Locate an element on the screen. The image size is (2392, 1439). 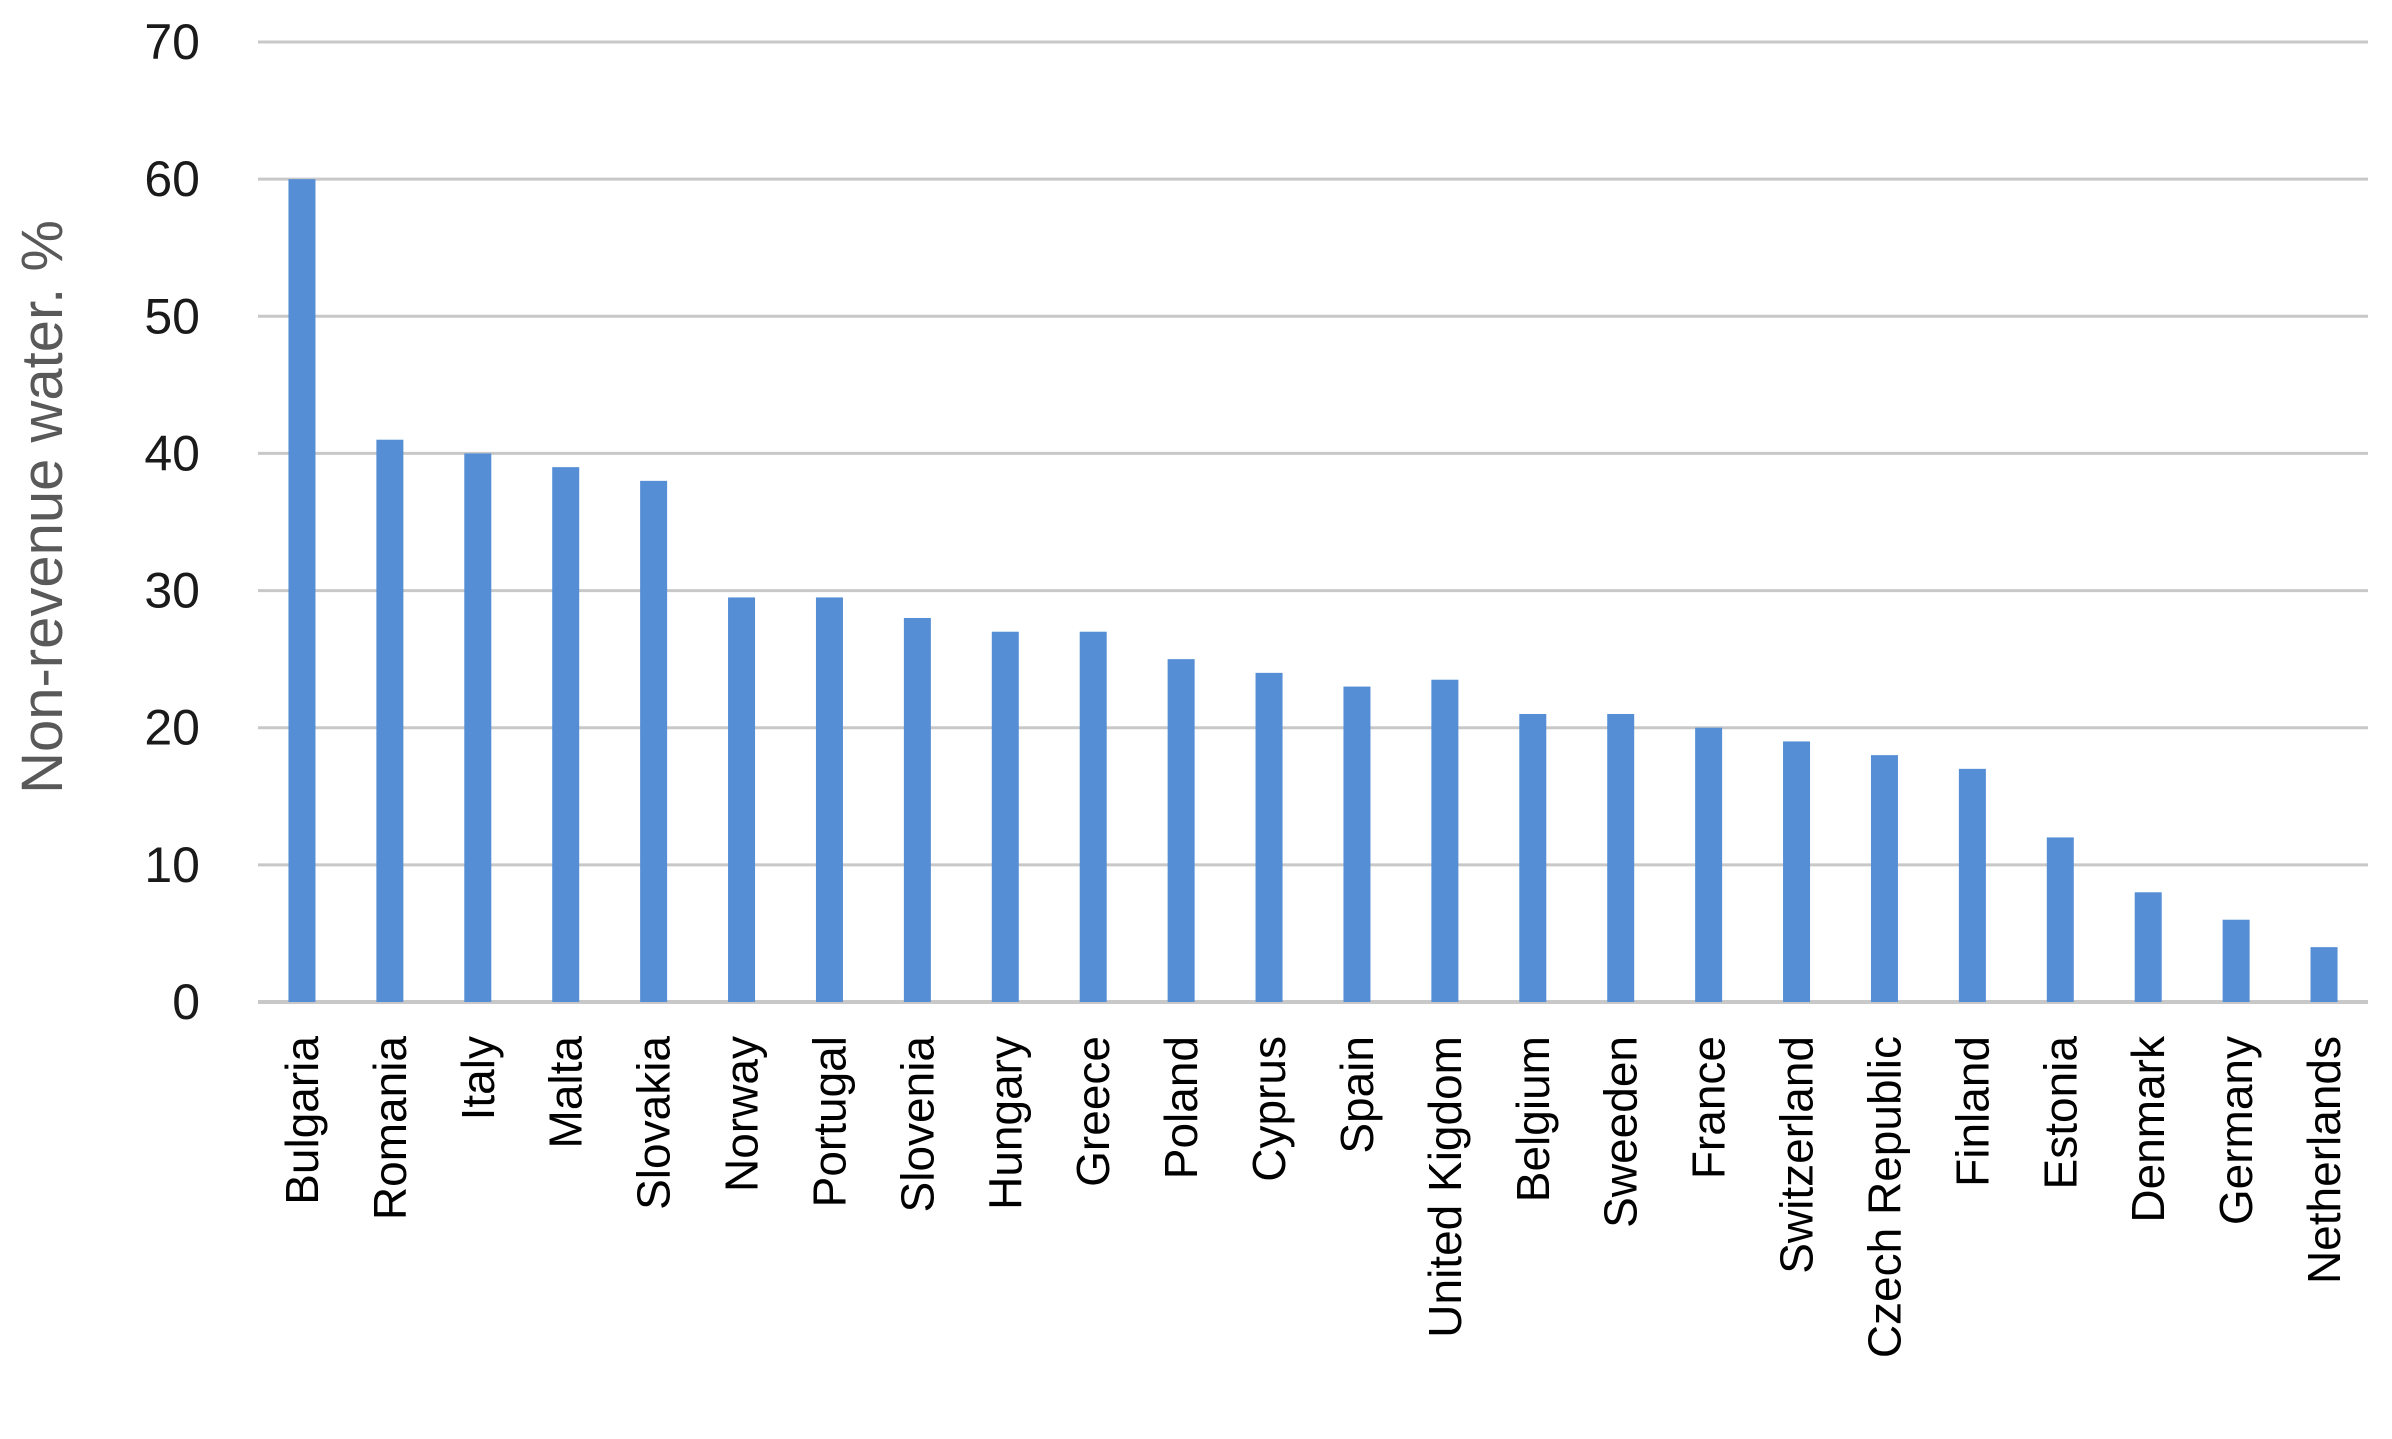
bar-united-kigdom is located at coordinates (1445, 840).